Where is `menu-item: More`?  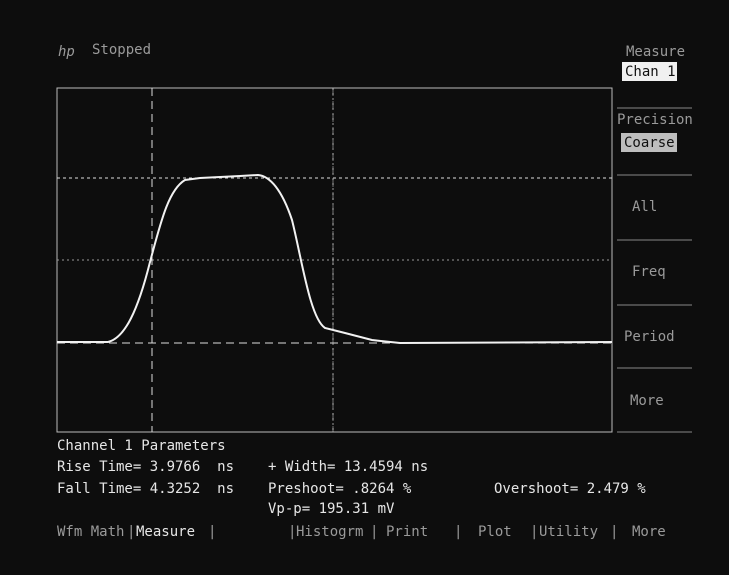 menu-item: More is located at coordinates (649, 532).